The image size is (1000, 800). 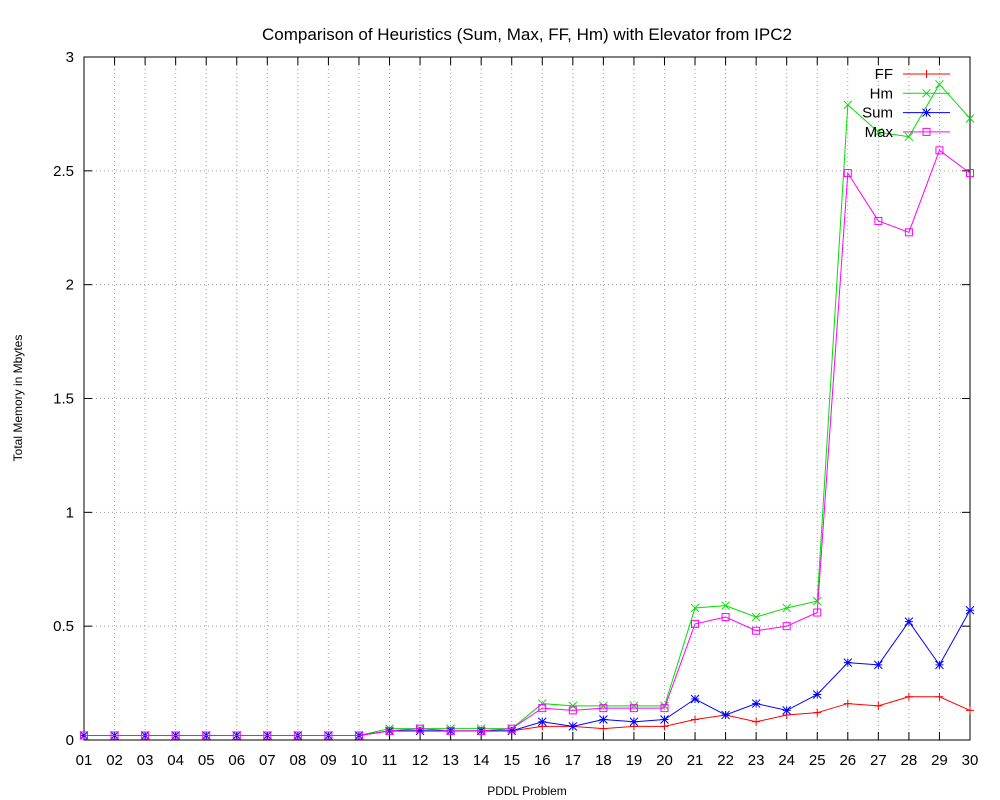 I want to click on y-tick-label: 2.5, so click(x=63, y=171).